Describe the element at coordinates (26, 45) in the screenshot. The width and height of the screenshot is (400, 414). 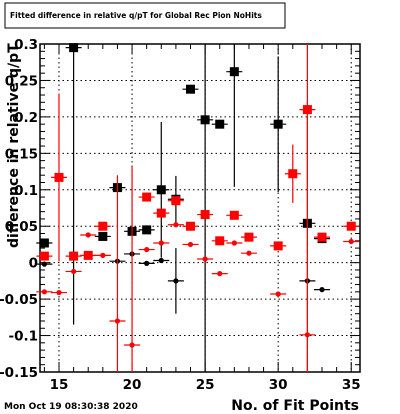
I see `y-tick-label: 0.3` at that location.